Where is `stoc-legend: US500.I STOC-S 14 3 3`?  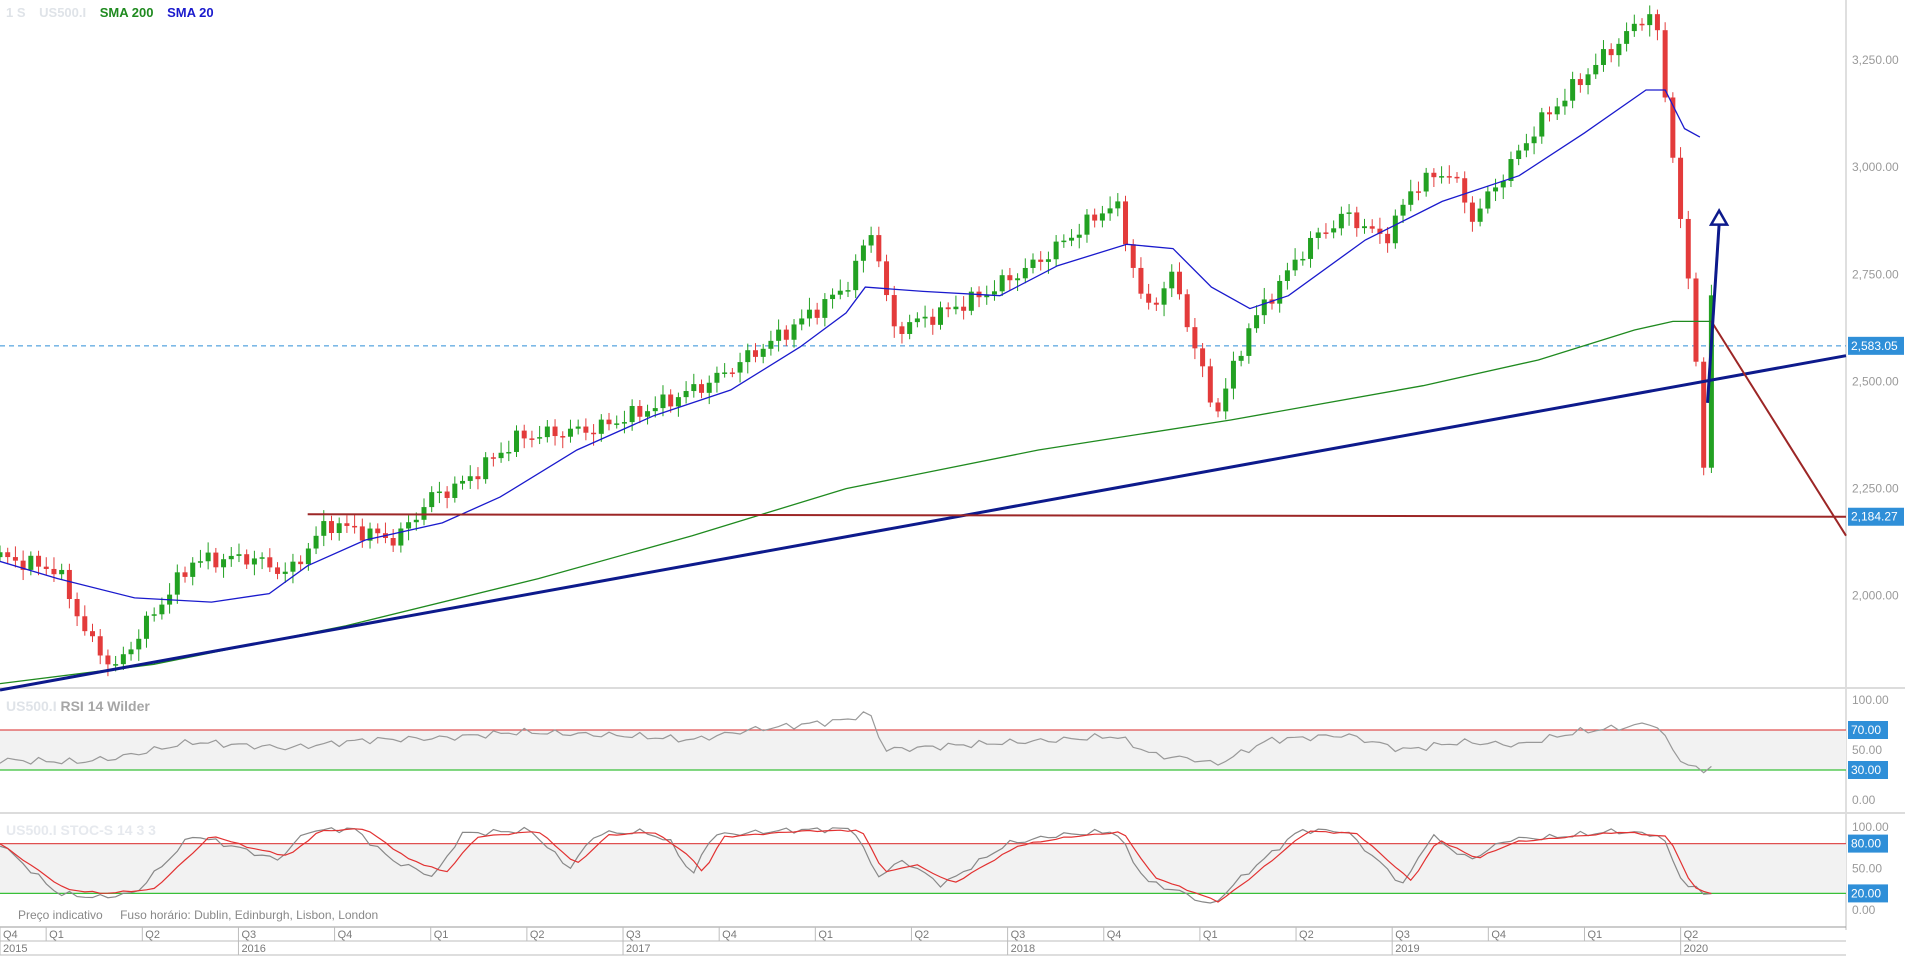 stoc-legend: US500.I STOC-S 14 3 3 is located at coordinates (81, 830).